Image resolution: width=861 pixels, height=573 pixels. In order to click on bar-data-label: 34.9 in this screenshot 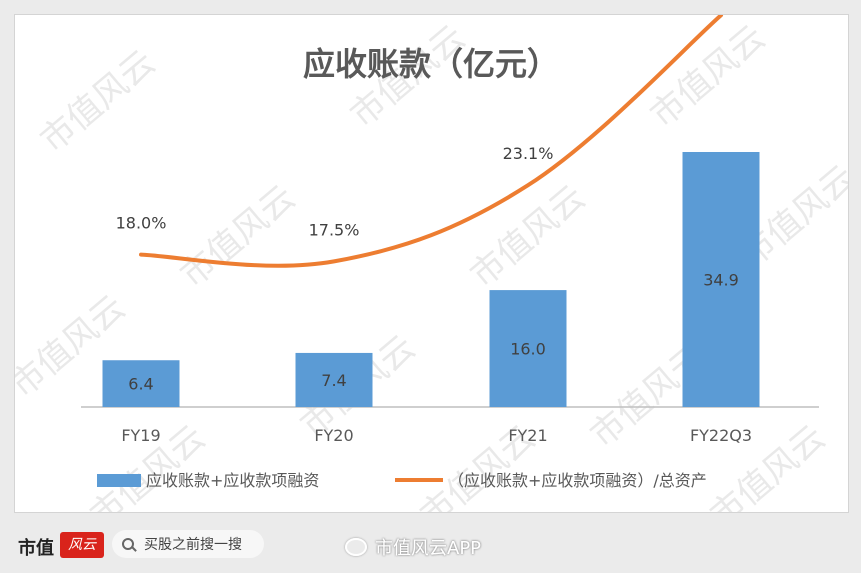, I will do `click(721, 280)`.